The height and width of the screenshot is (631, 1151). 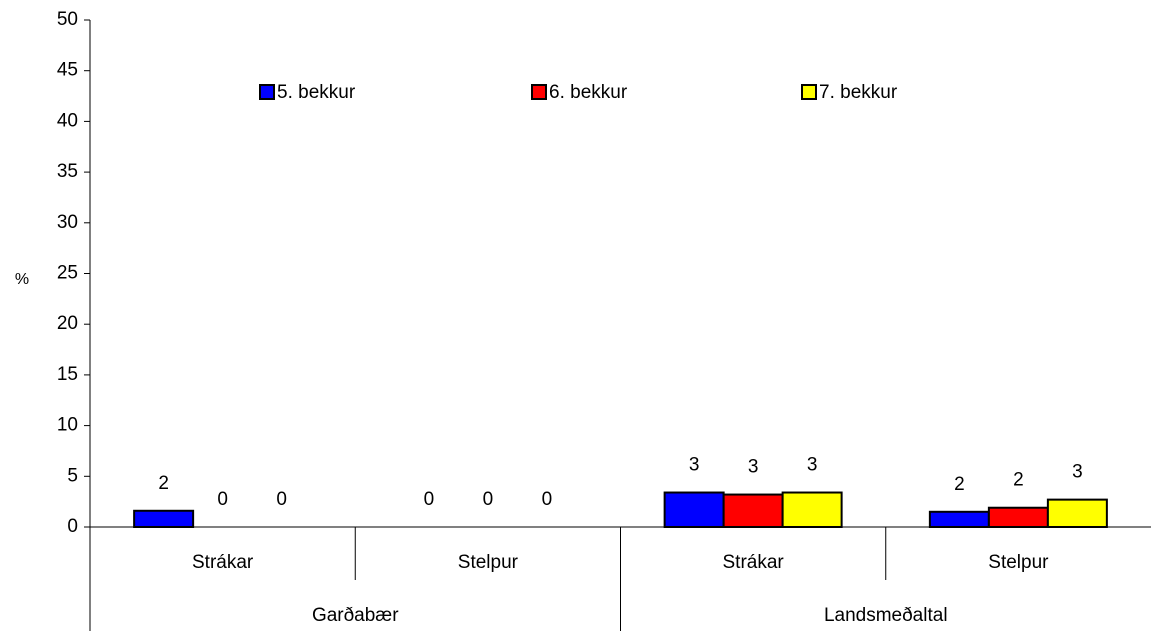 What do you see at coordinates (858, 92) in the screenshot?
I see `legend-label: 7. bekkur` at bounding box center [858, 92].